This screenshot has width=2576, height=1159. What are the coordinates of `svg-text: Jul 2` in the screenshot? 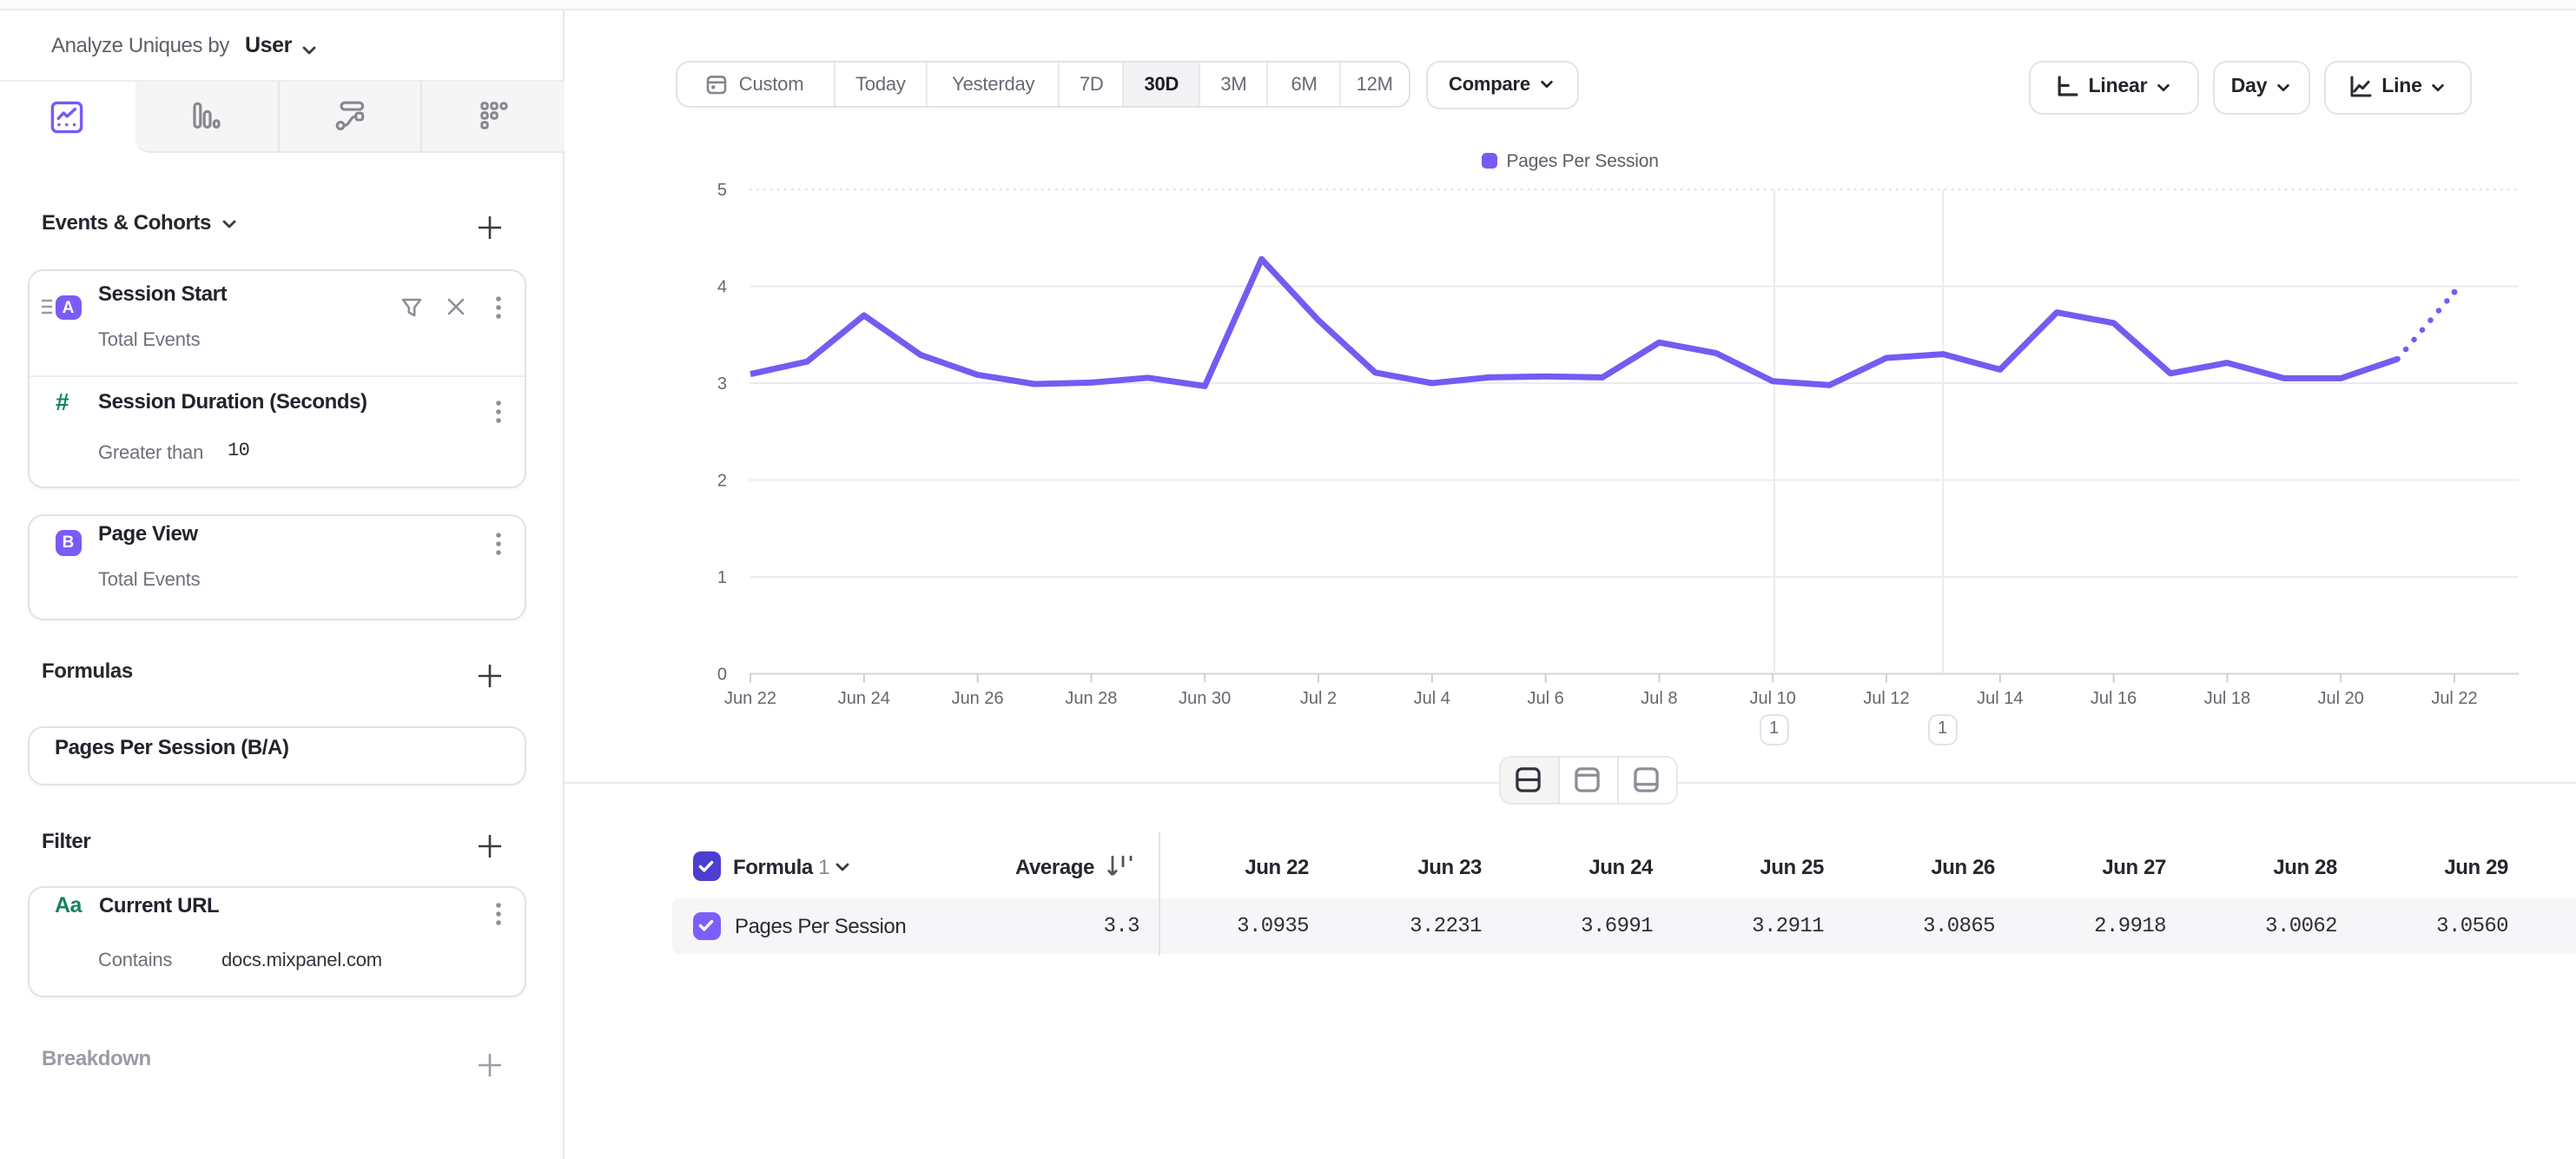 It's located at (1318, 698).